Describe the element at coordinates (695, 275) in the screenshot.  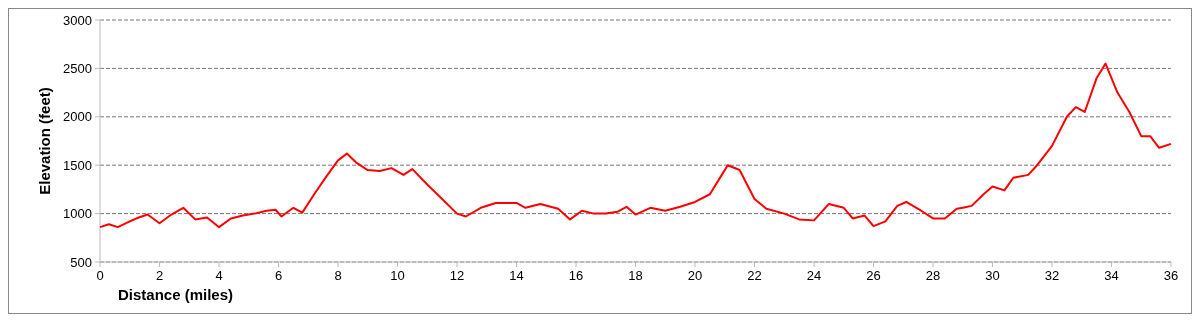
I see `x-tick-label: 20` at that location.